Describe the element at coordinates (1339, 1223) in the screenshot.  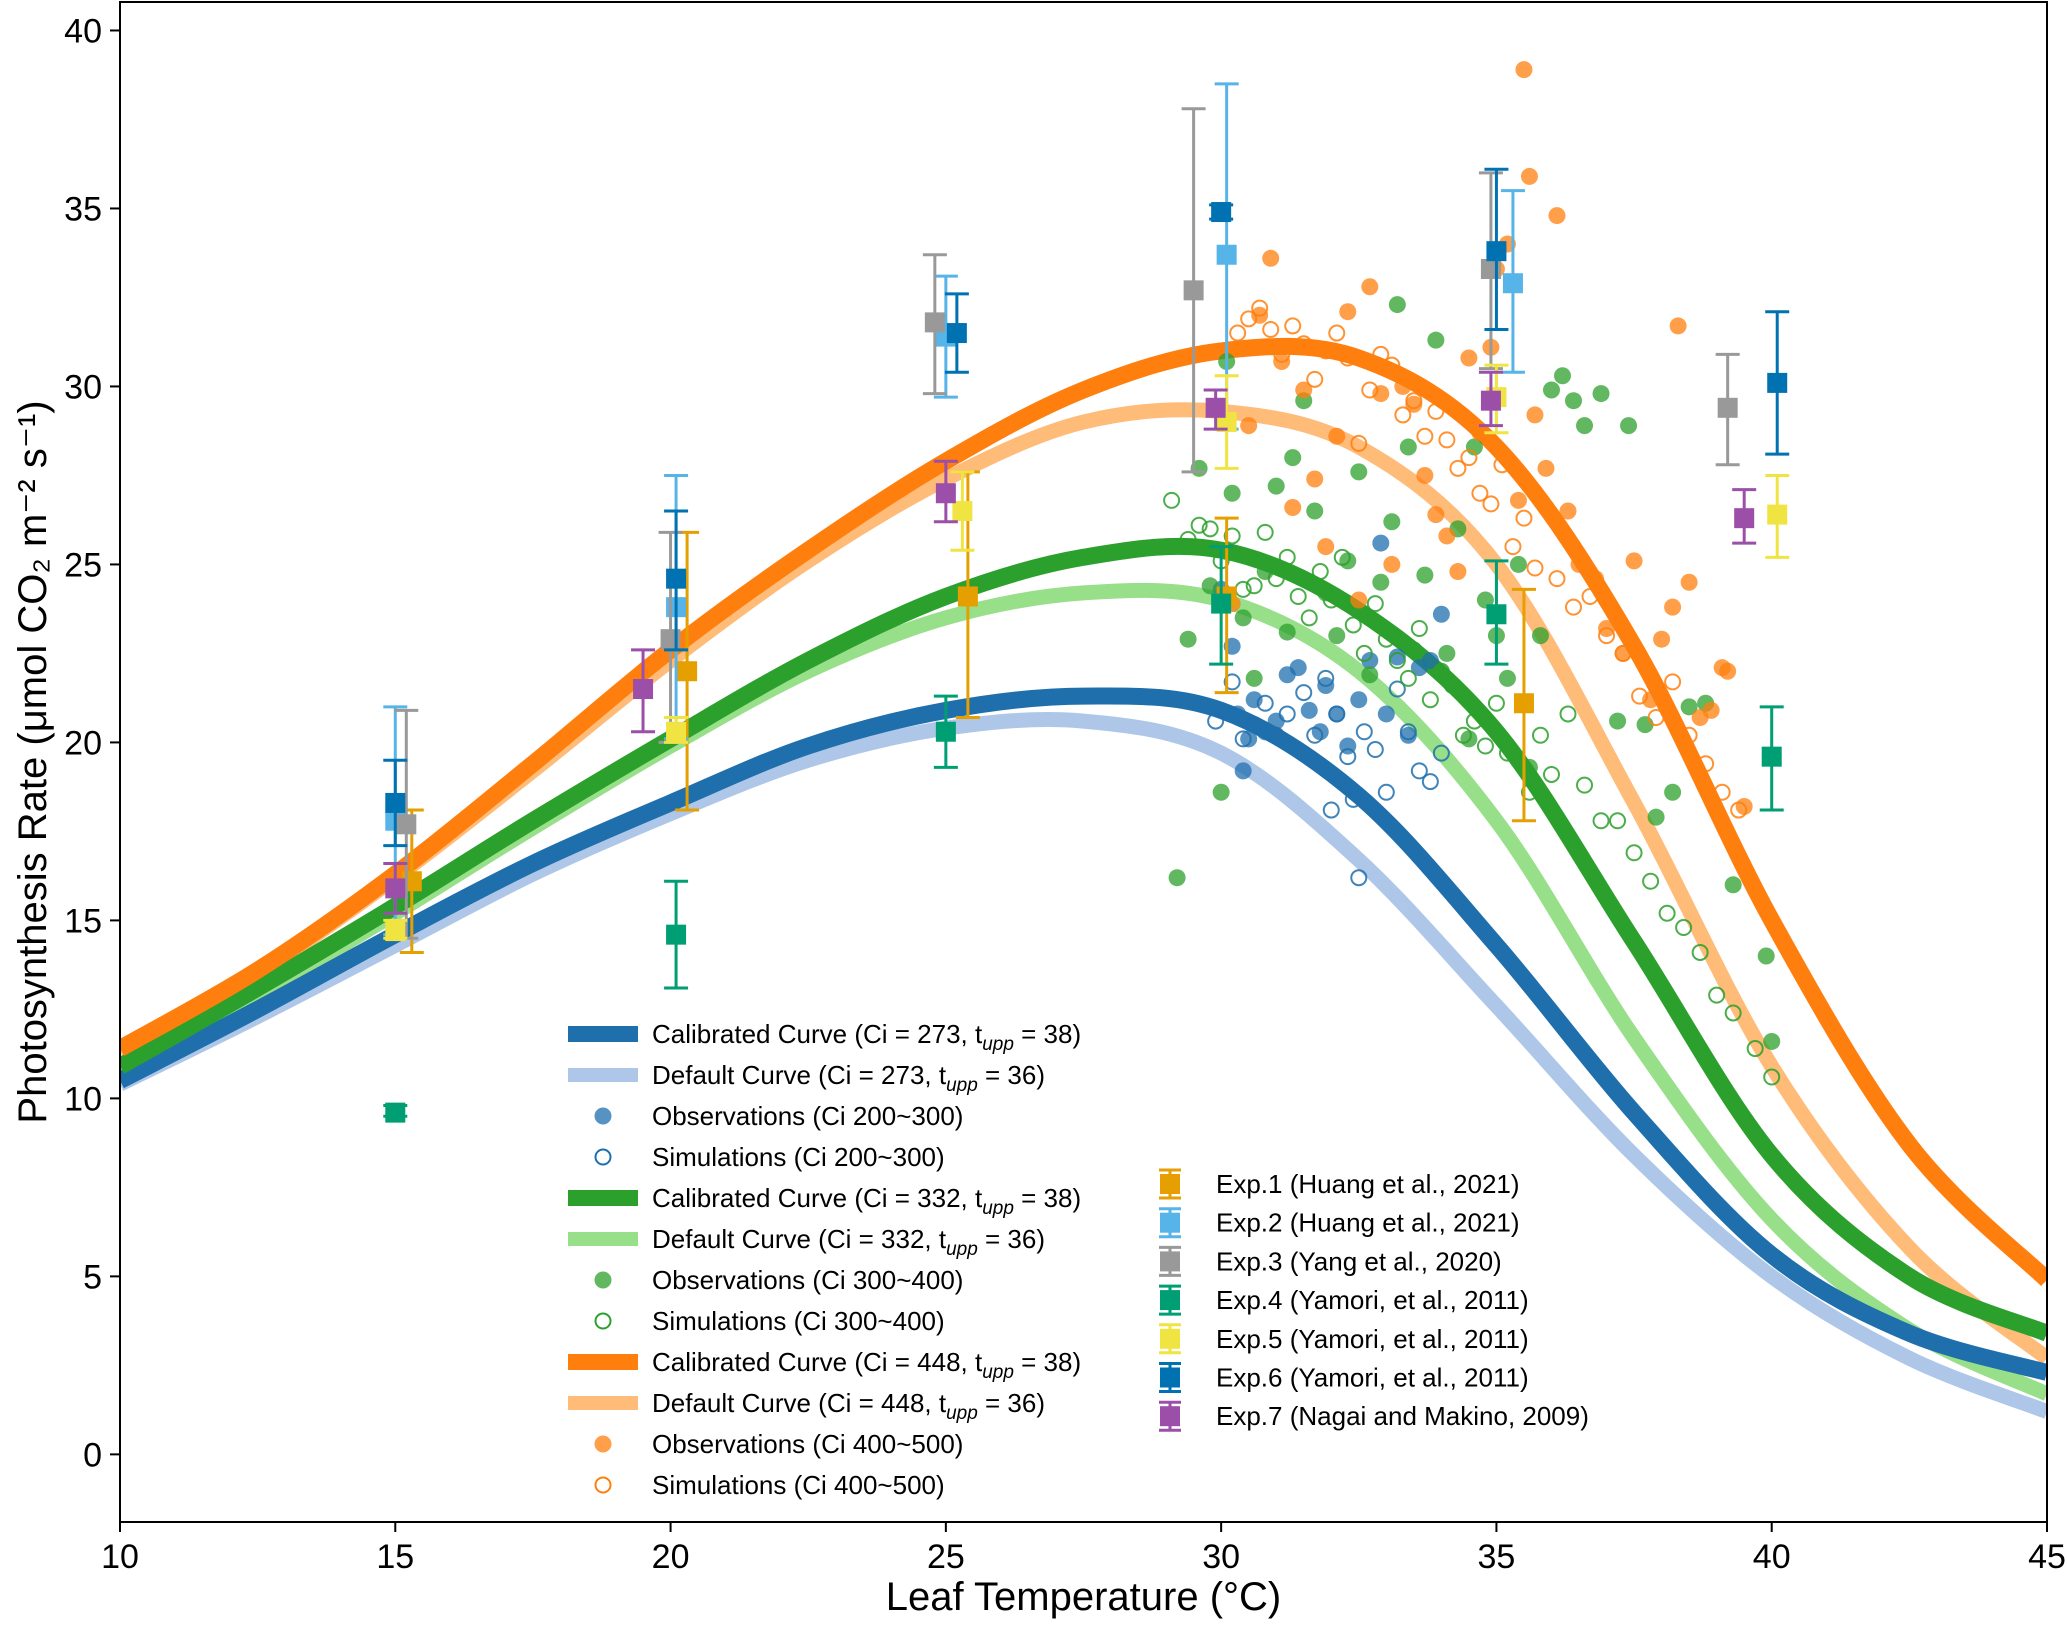
I see `legend-entry: Exp.2 (Huang et al., 2021)` at that location.